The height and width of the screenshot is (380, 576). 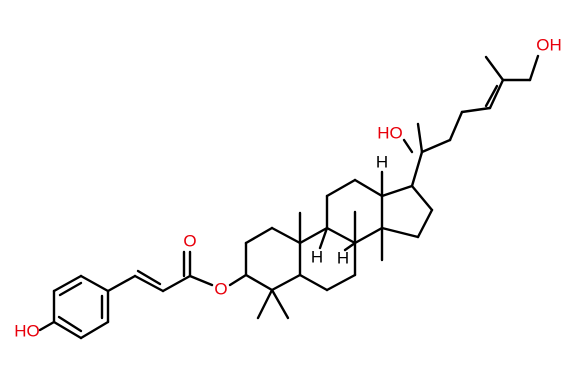 I want to click on atom-label: OH, so click(x=549, y=44).